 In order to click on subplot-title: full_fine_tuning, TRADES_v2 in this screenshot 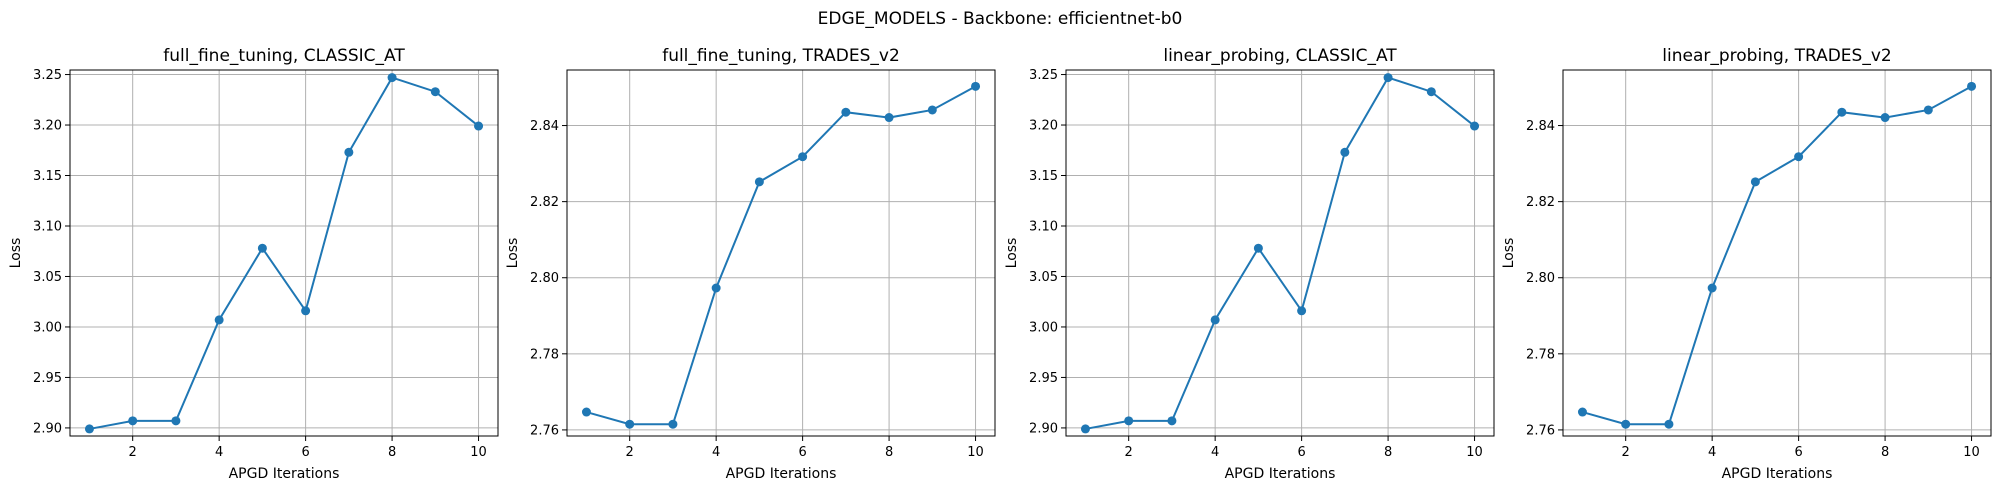, I will do `click(781, 56)`.